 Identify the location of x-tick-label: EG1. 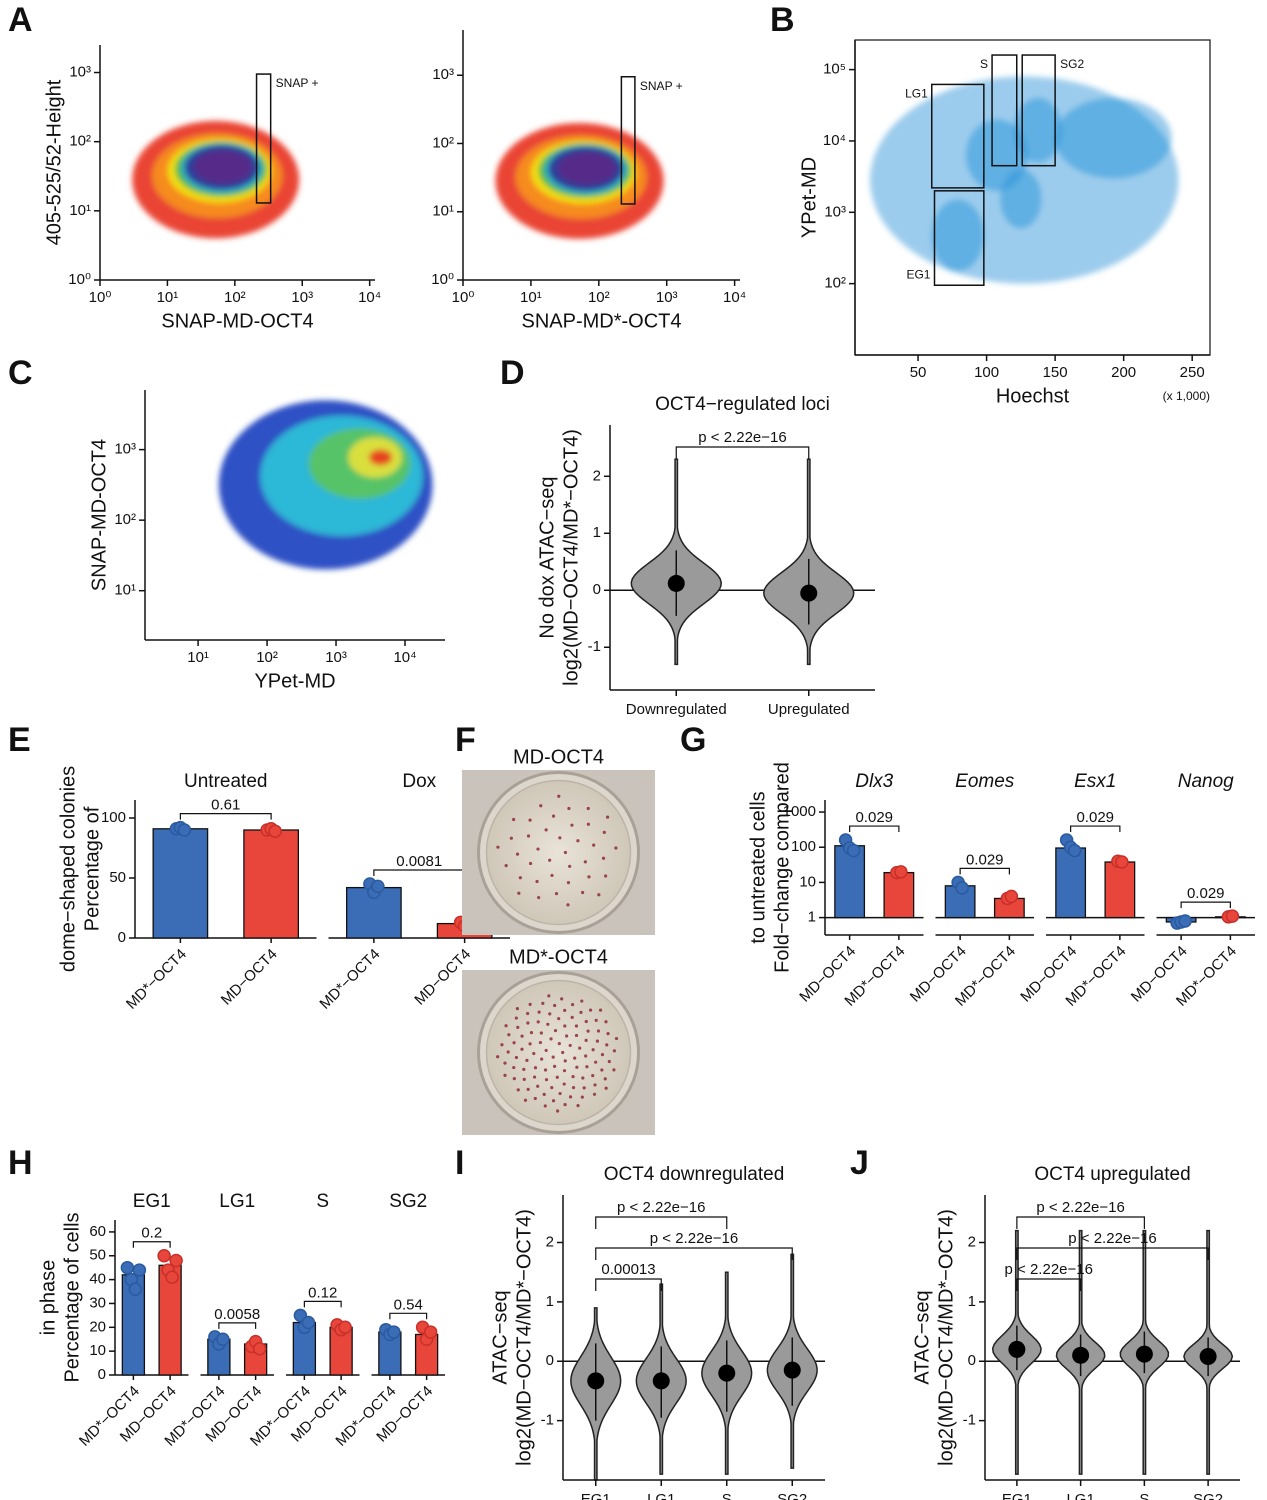
(1017, 1495).